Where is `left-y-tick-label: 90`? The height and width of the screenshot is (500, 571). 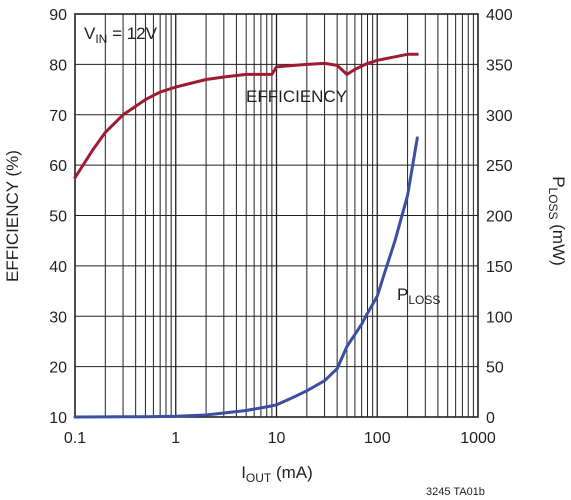 left-y-tick-label: 90 is located at coordinates (58, 15).